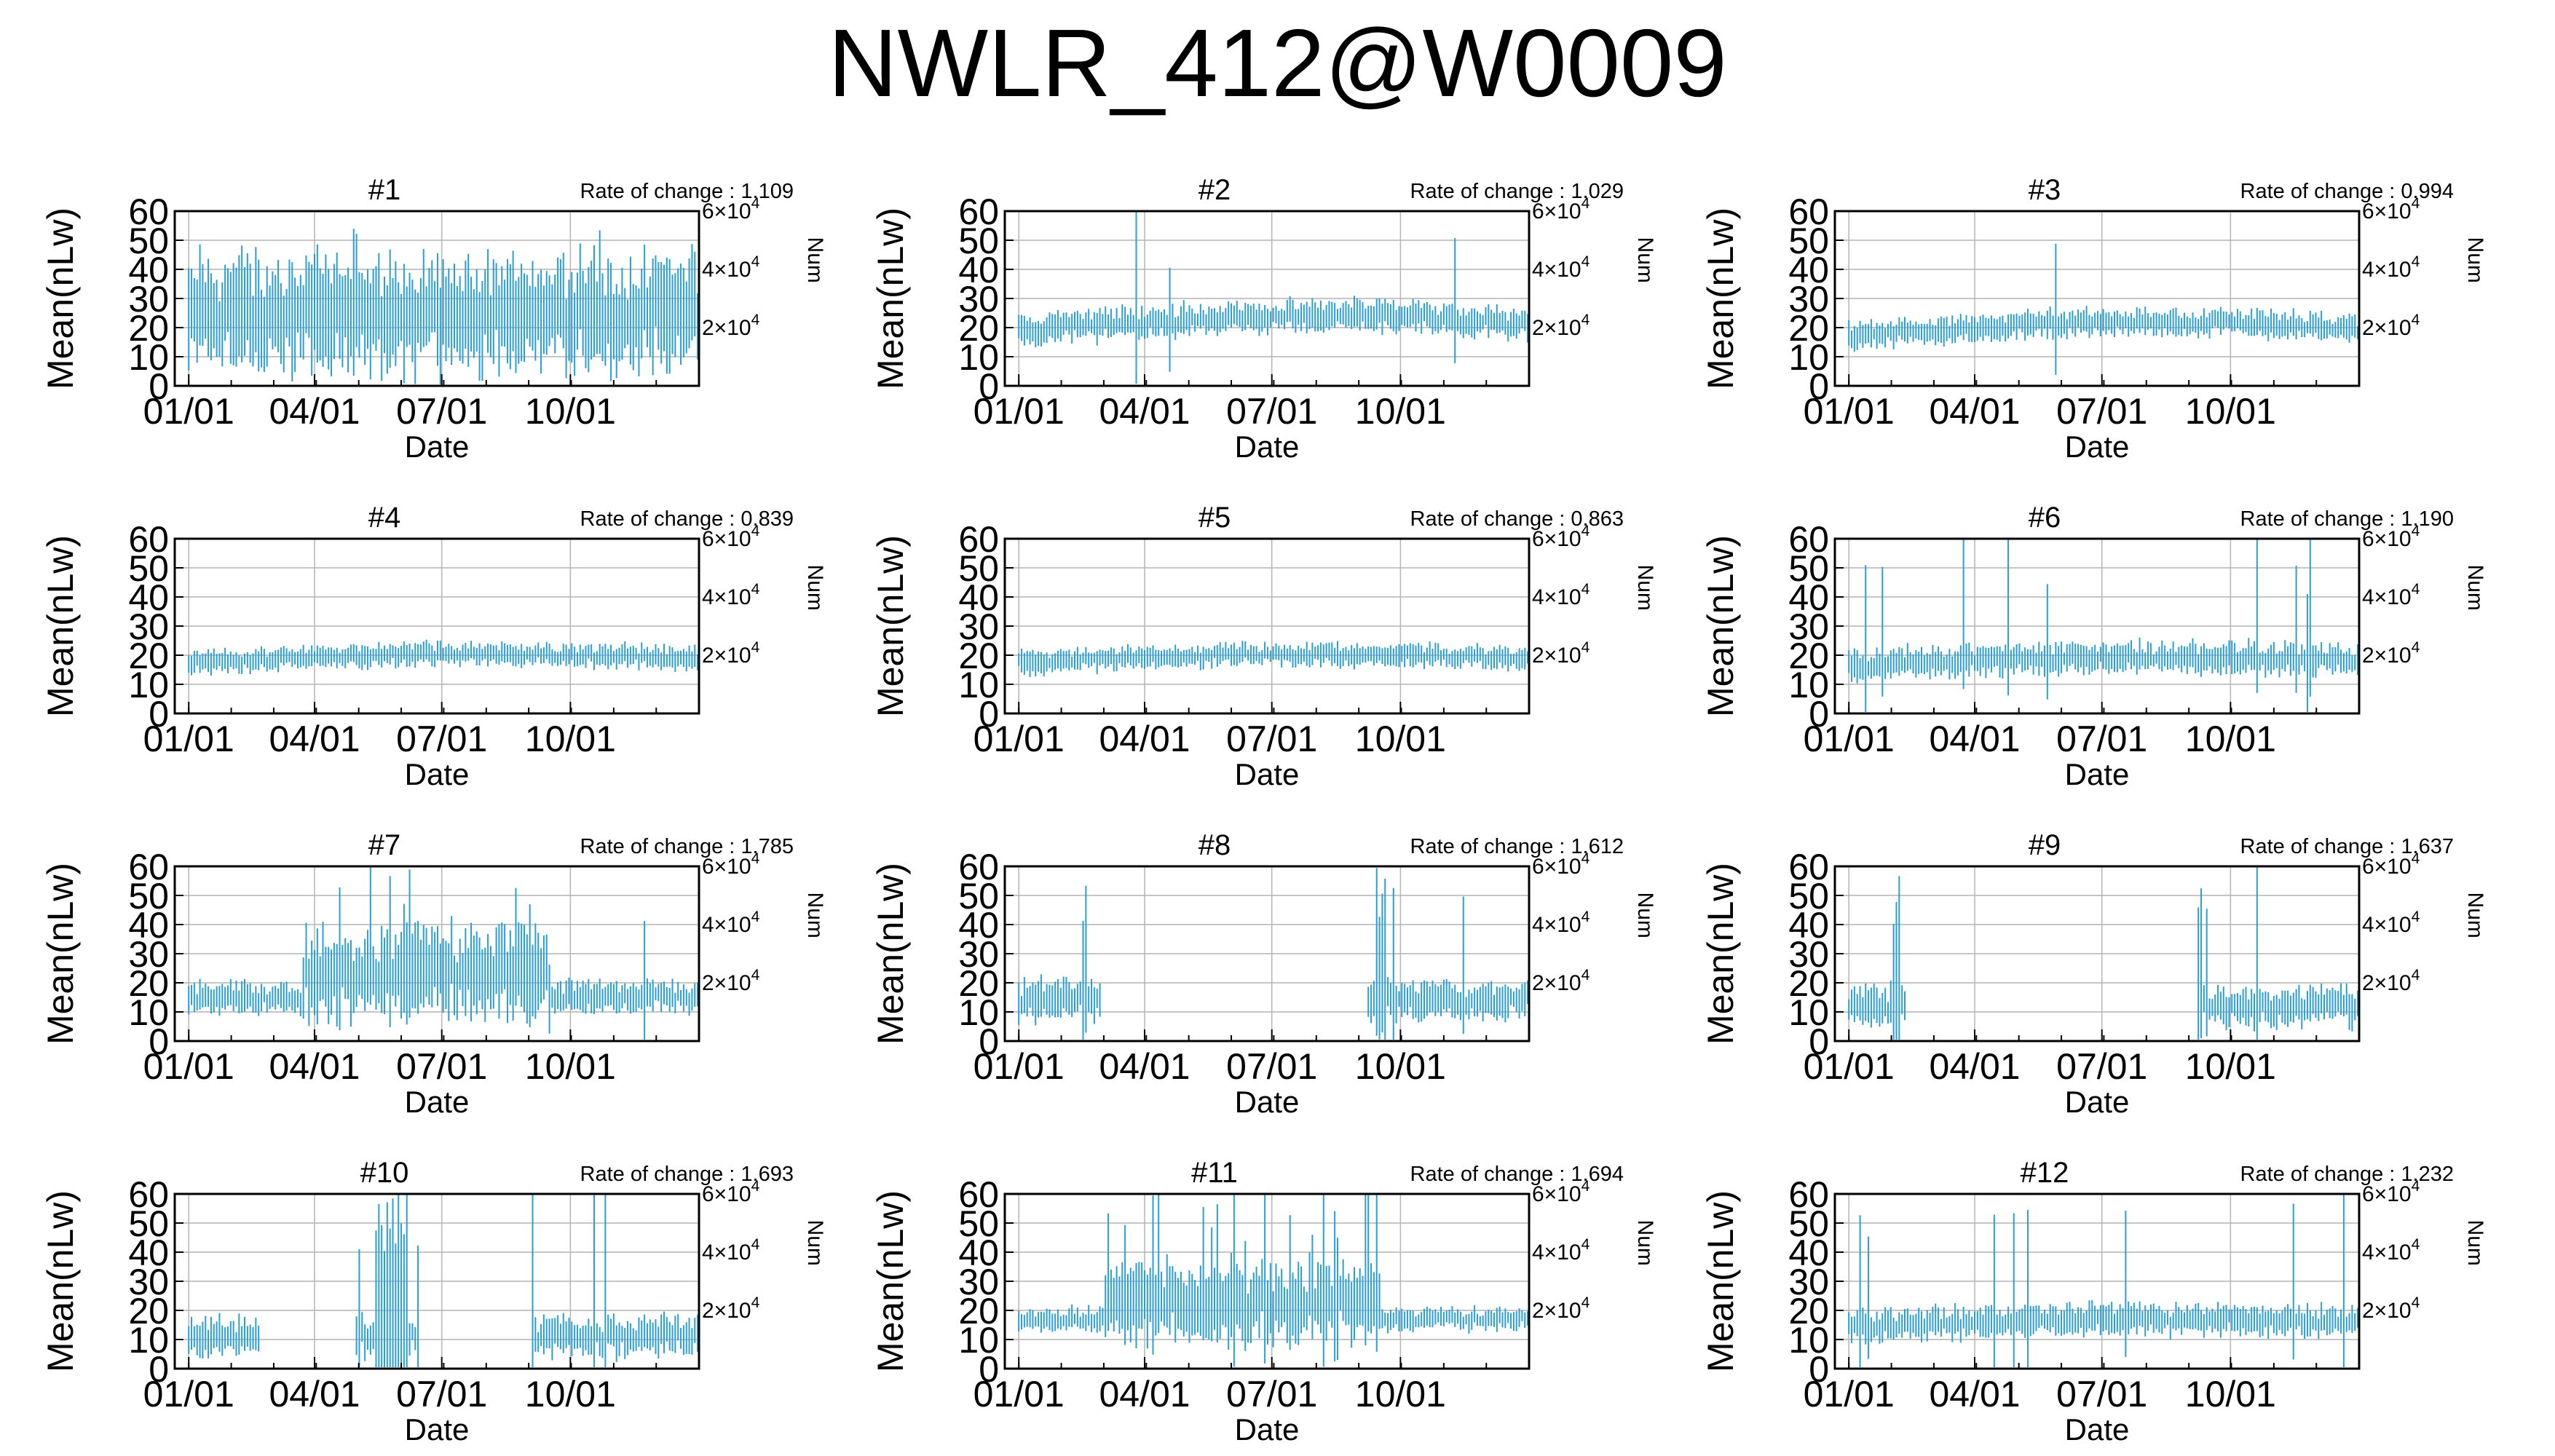  Describe the element at coordinates (2347, 846) in the screenshot. I see `rate-of-change-label: Rate of change : 1.637` at that location.